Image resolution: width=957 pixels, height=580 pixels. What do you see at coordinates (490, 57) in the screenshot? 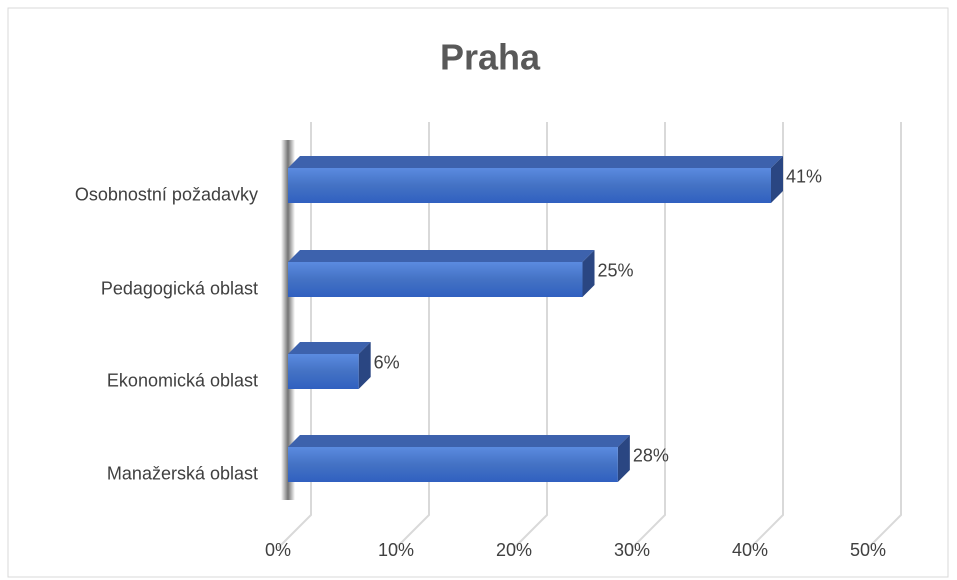
I see `chart-title: Praha` at bounding box center [490, 57].